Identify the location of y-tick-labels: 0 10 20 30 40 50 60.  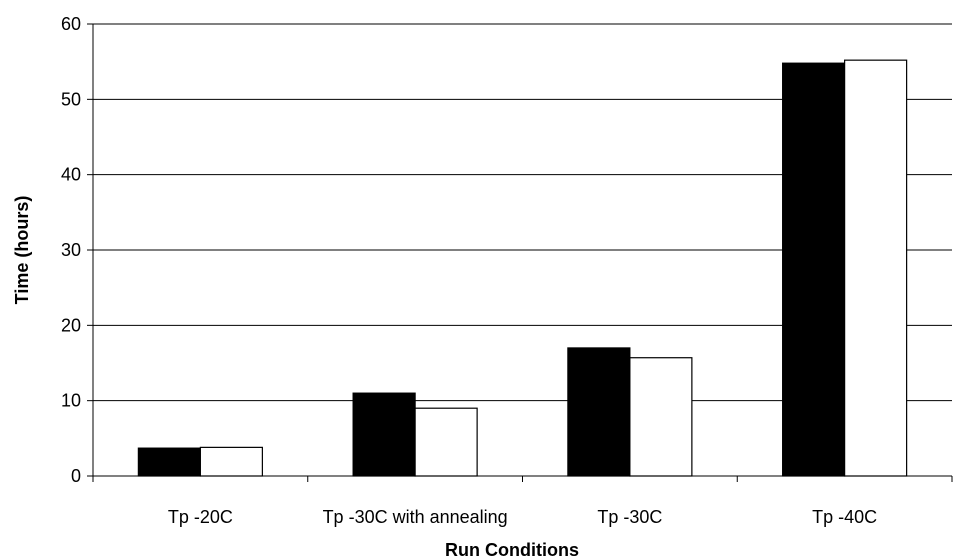
(77, 250).